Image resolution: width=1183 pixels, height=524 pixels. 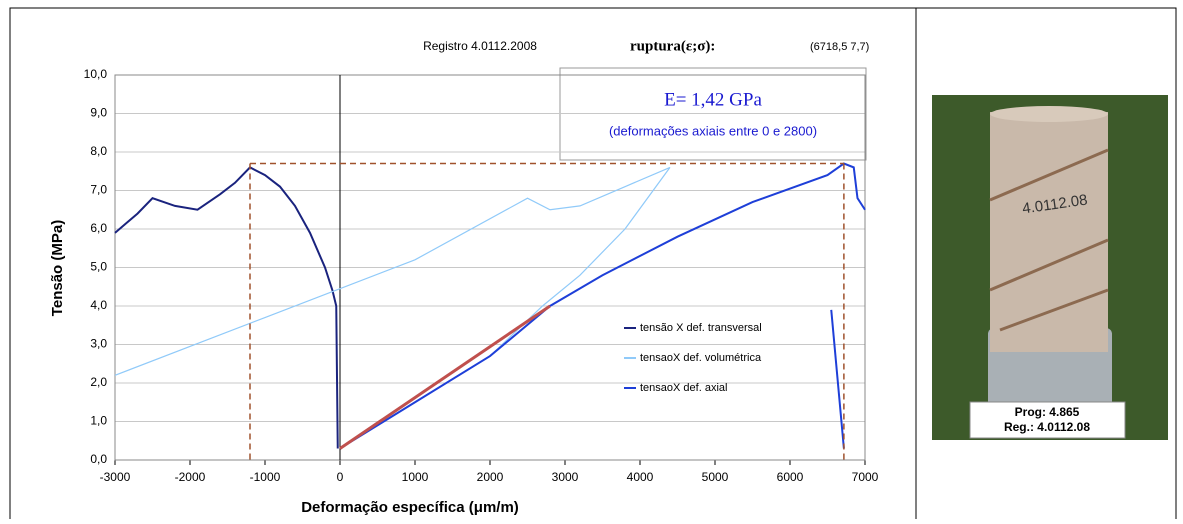 What do you see at coordinates (490, 477) in the screenshot?
I see `x-tick-label: 2000` at bounding box center [490, 477].